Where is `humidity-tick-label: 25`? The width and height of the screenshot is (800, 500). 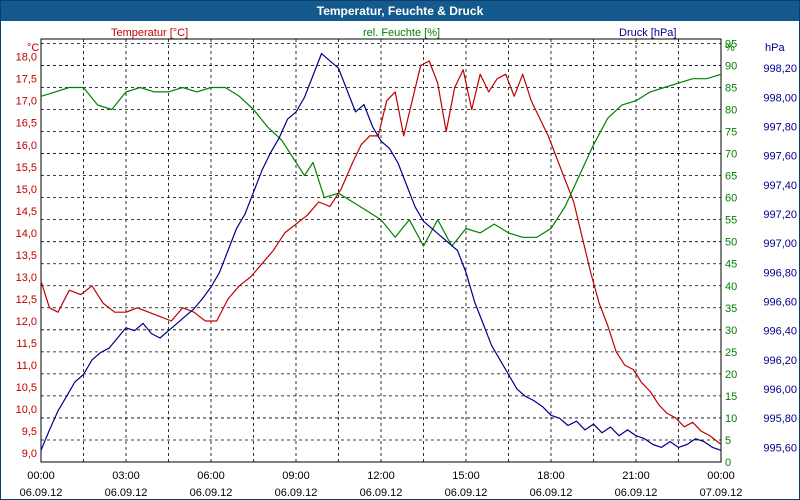 humidity-tick-label: 25 is located at coordinates (731, 353).